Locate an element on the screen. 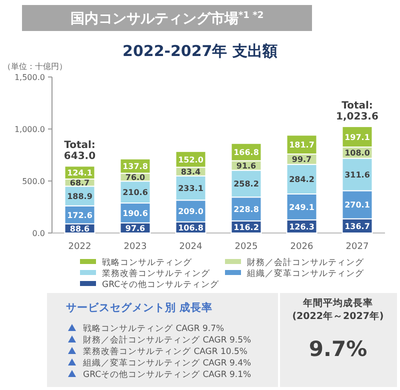 This screenshot has width=400, height=390. text: 組織／変革コンサルティング CAGR 9.4% is located at coordinates (167, 363).